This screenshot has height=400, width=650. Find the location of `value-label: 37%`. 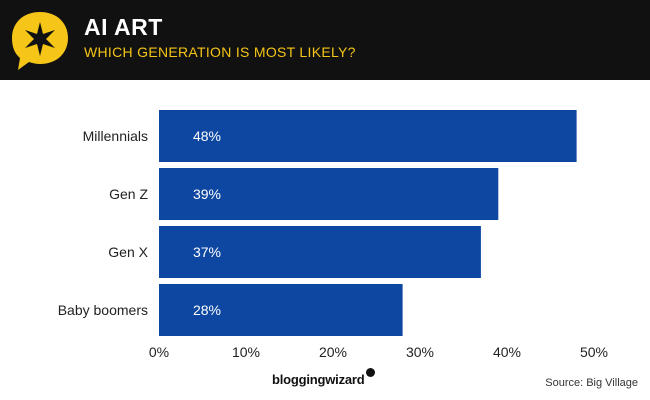

value-label: 37% is located at coordinates (207, 252).